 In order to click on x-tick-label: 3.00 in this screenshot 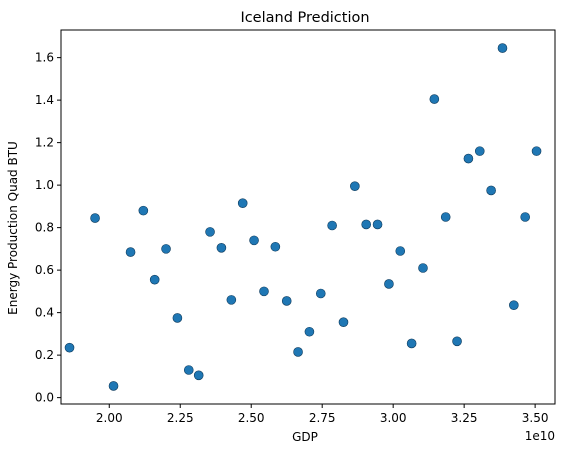, I will do `click(393, 418)`.